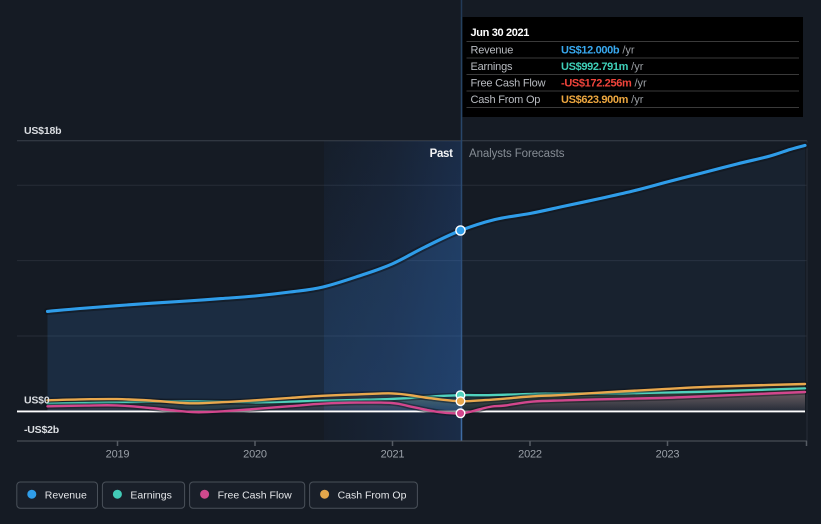 This screenshot has width=821, height=524. Describe the element at coordinates (668, 455) in the screenshot. I see `svg-text: 2023` at that location.